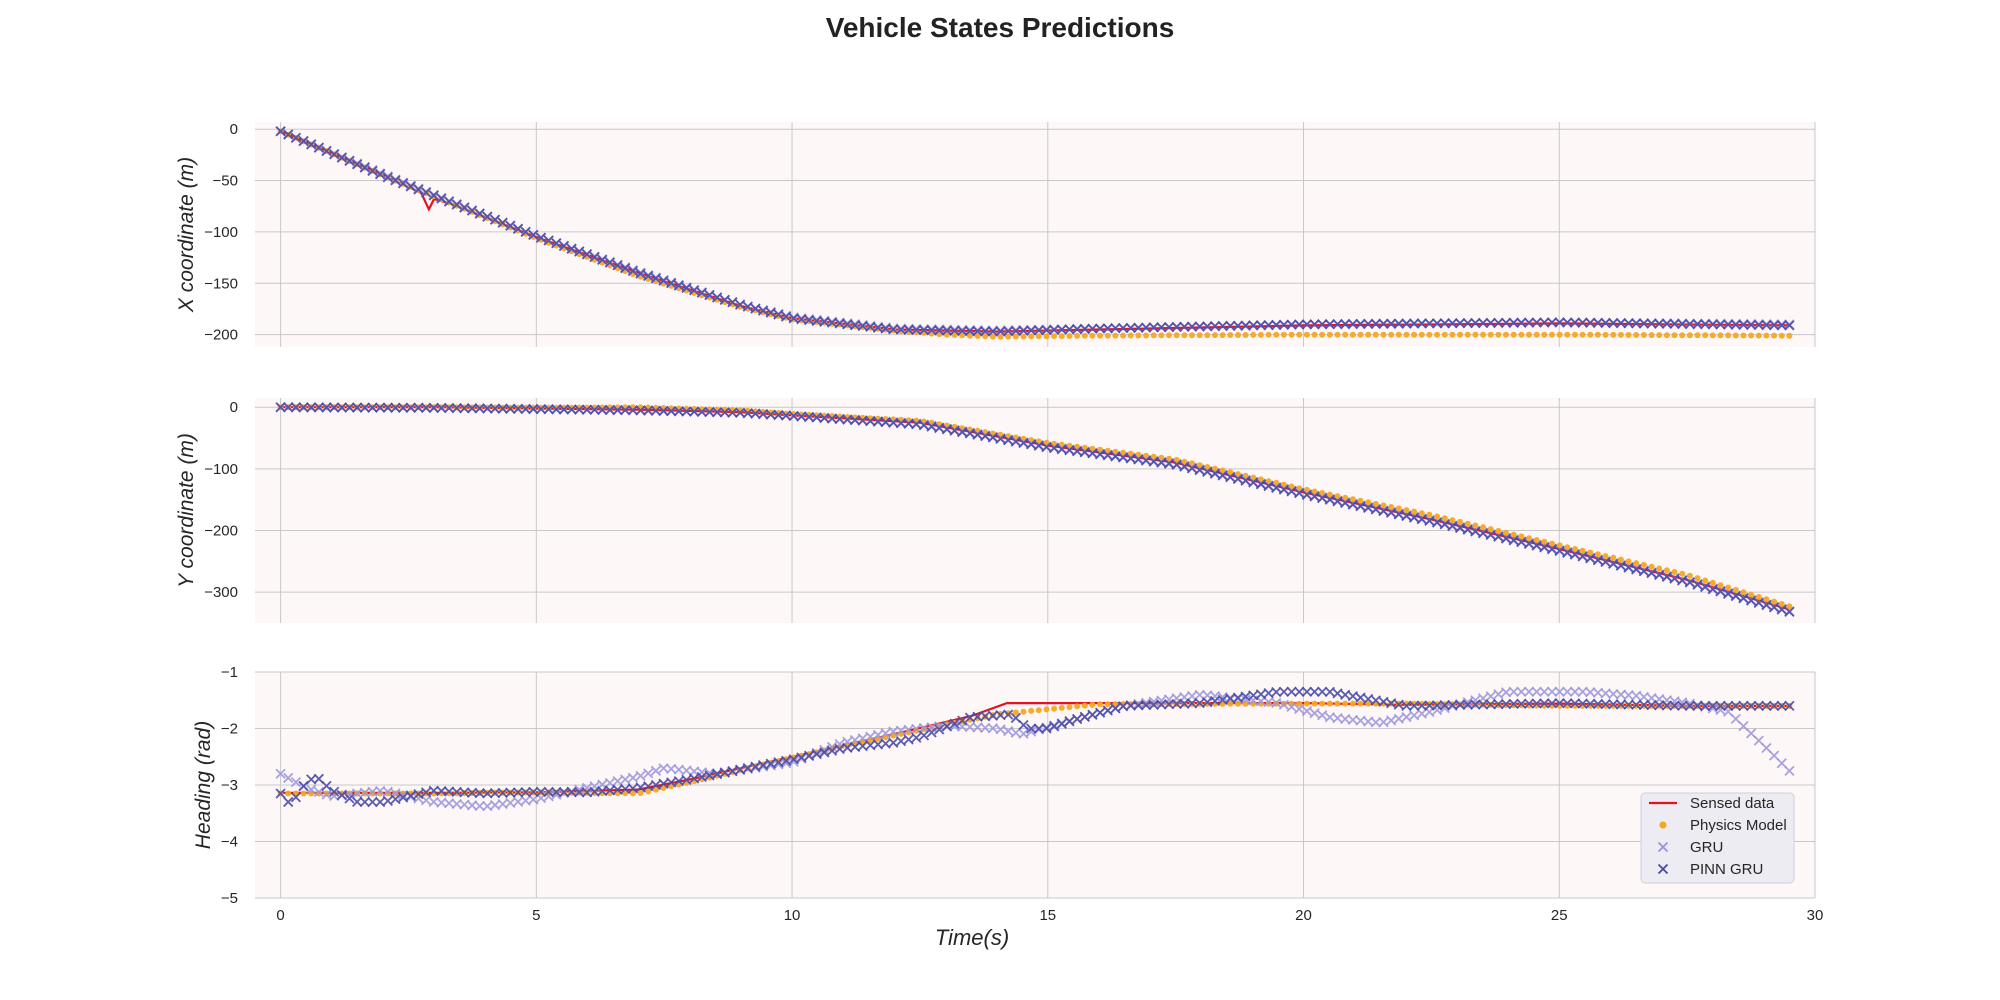 The image size is (2000, 1000). Describe the element at coordinates (1706, 847) in the screenshot. I see `legend-label: GRU` at that location.